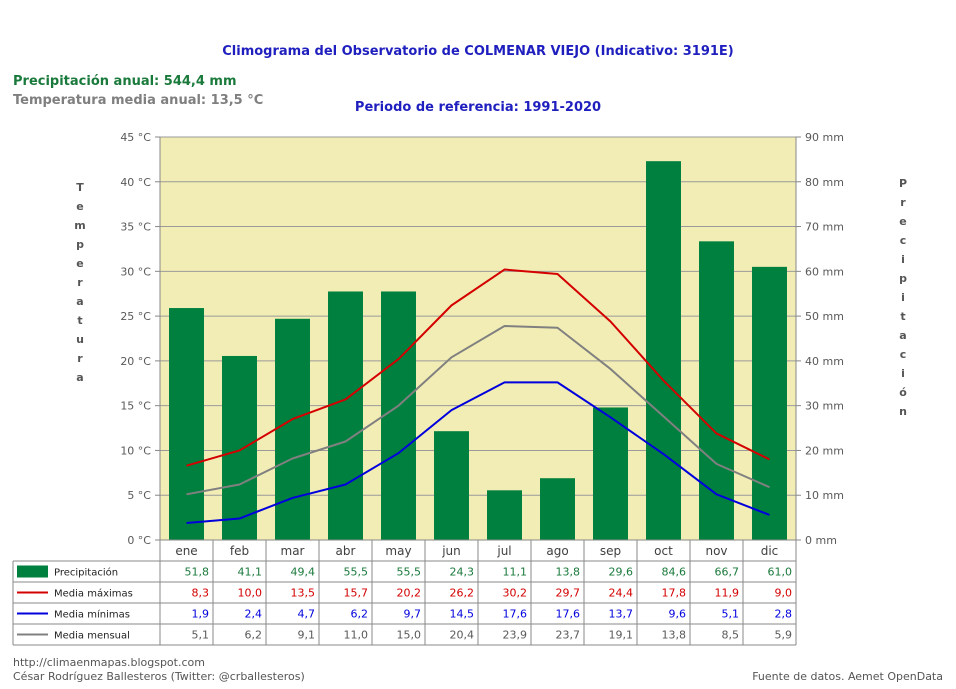  Describe the element at coordinates (303, 572) in the screenshot. I see `table-value: 49,4` at that location.